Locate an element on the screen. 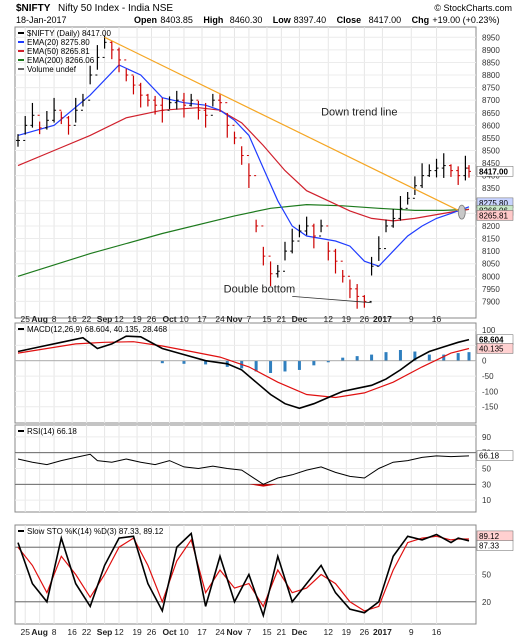 The image size is (515, 640). y-tick-label: 8600 is located at coordinates (491, 125).